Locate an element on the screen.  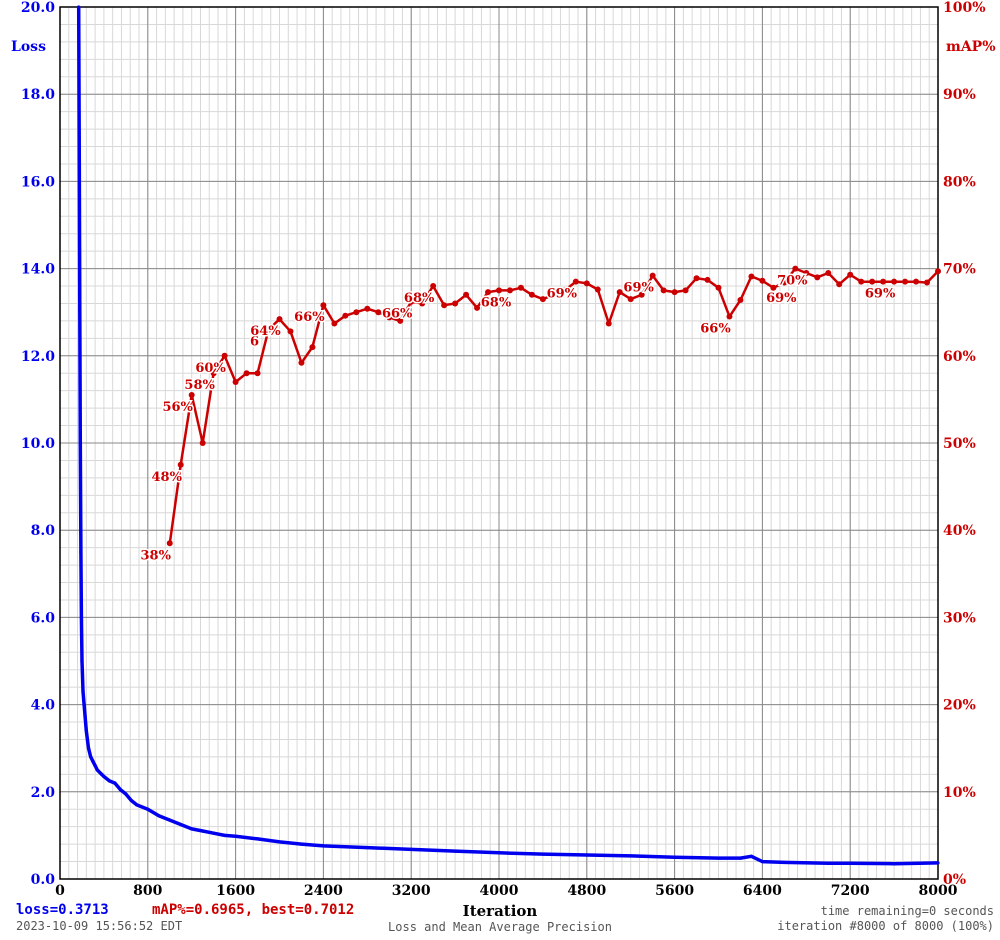
loss-readout: loss=0.3713 is located at coordinates (62, 910).